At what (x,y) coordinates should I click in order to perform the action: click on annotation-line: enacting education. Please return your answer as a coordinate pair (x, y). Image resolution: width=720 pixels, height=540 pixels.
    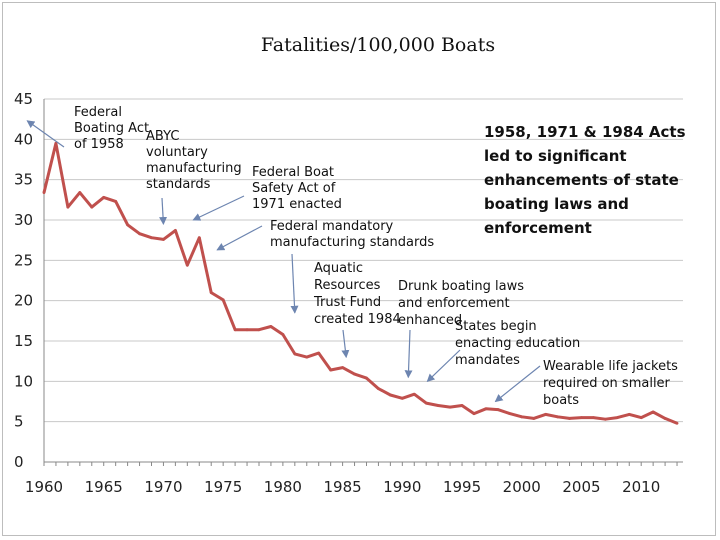
    Looking at the image, I should click on (517, 343).